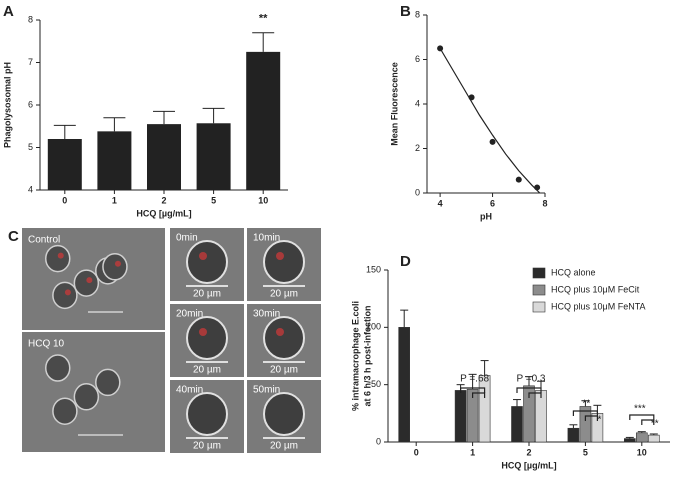  Describe the element at coordinates (440, 203) in the screenshot. I see `x-tick-label: 4` at that location.